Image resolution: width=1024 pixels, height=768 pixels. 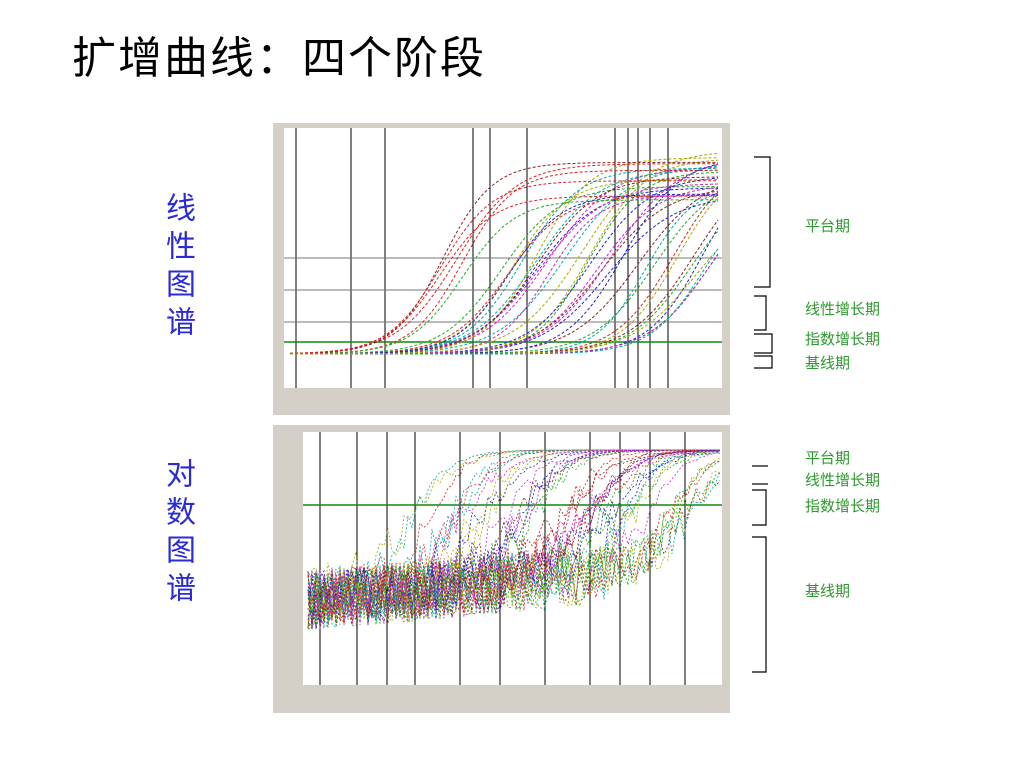 What do you see at coordinates (177, 534) in the screenshot?
I see `panel-label: 对数图谱` at bounding box center [177, 534].